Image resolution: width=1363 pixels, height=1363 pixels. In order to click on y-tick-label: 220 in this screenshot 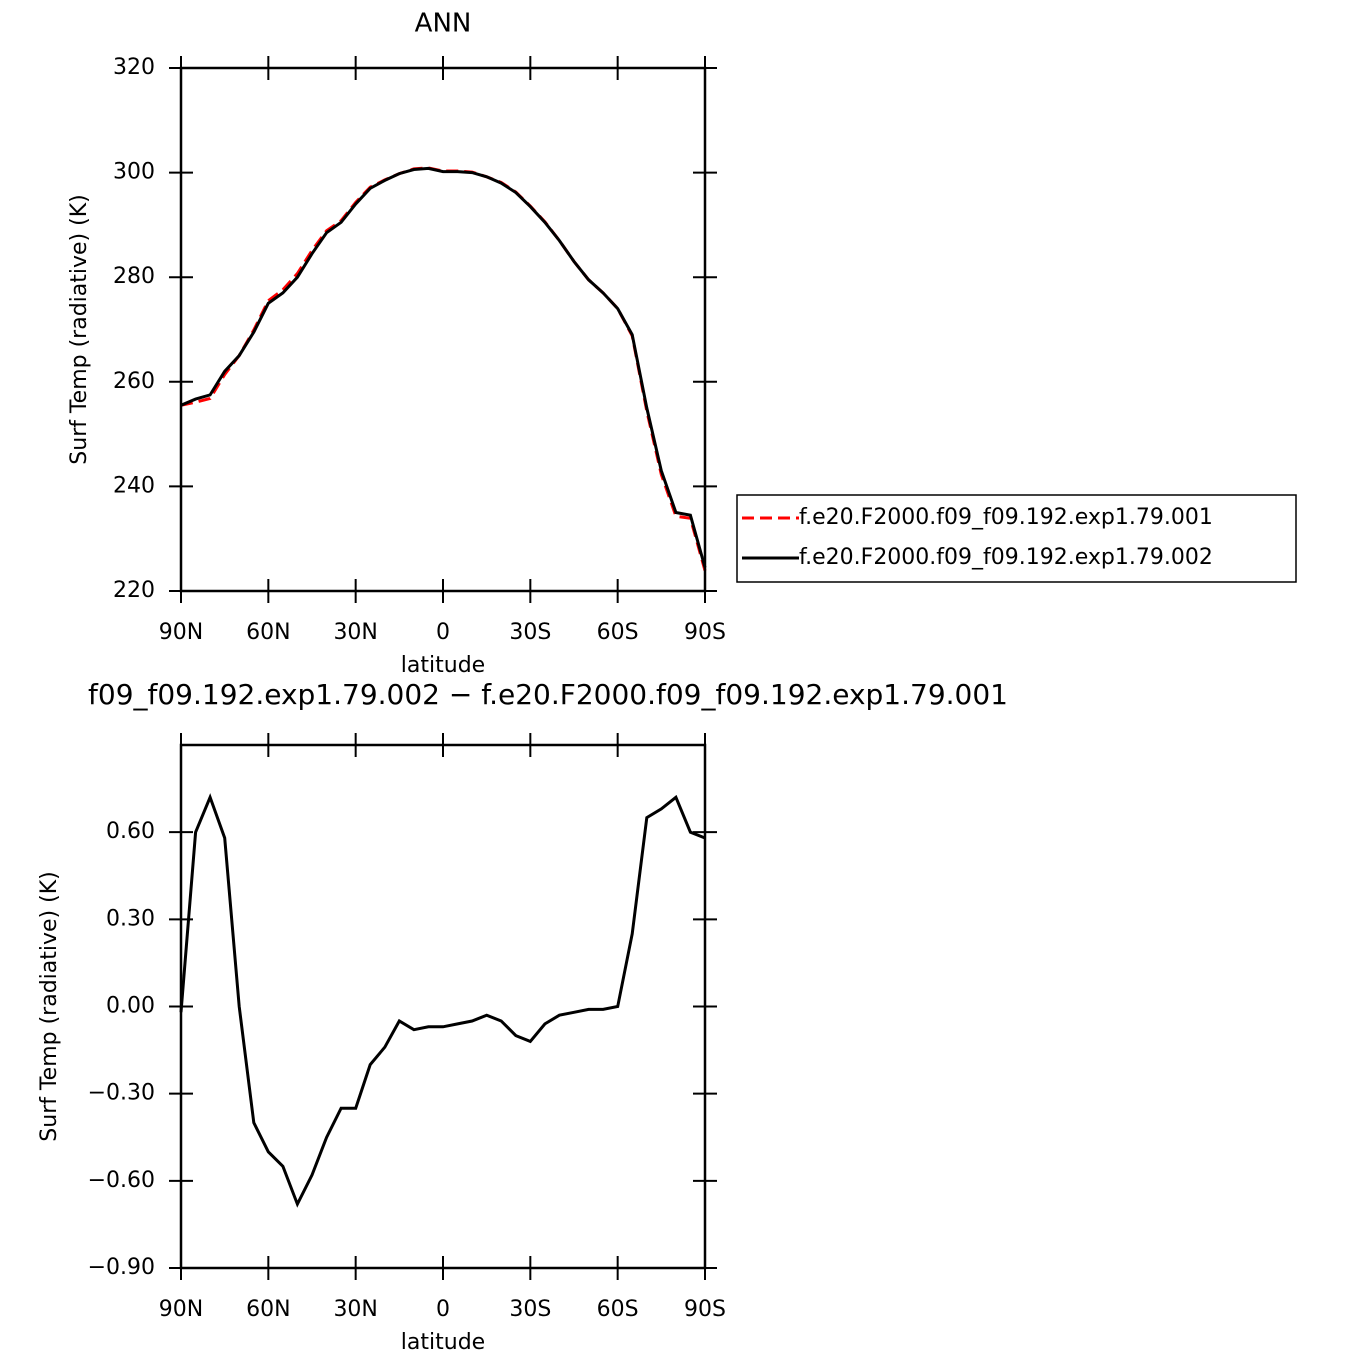, I will do `click(134, 590)`.